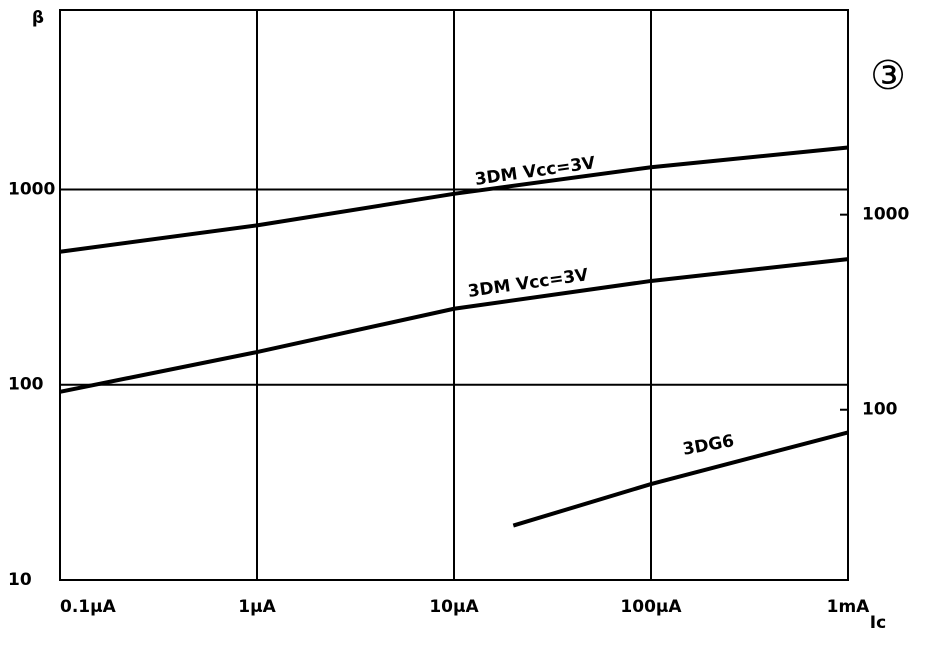  Describe the element at coordinates (26, 385) in the screenshot. I see `y-tick-label: 100` at that location.